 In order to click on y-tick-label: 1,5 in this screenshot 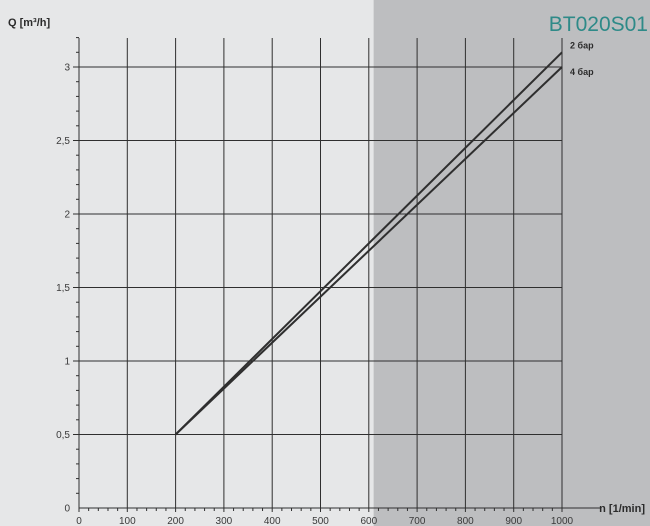, I will do `click(63, 288)`.